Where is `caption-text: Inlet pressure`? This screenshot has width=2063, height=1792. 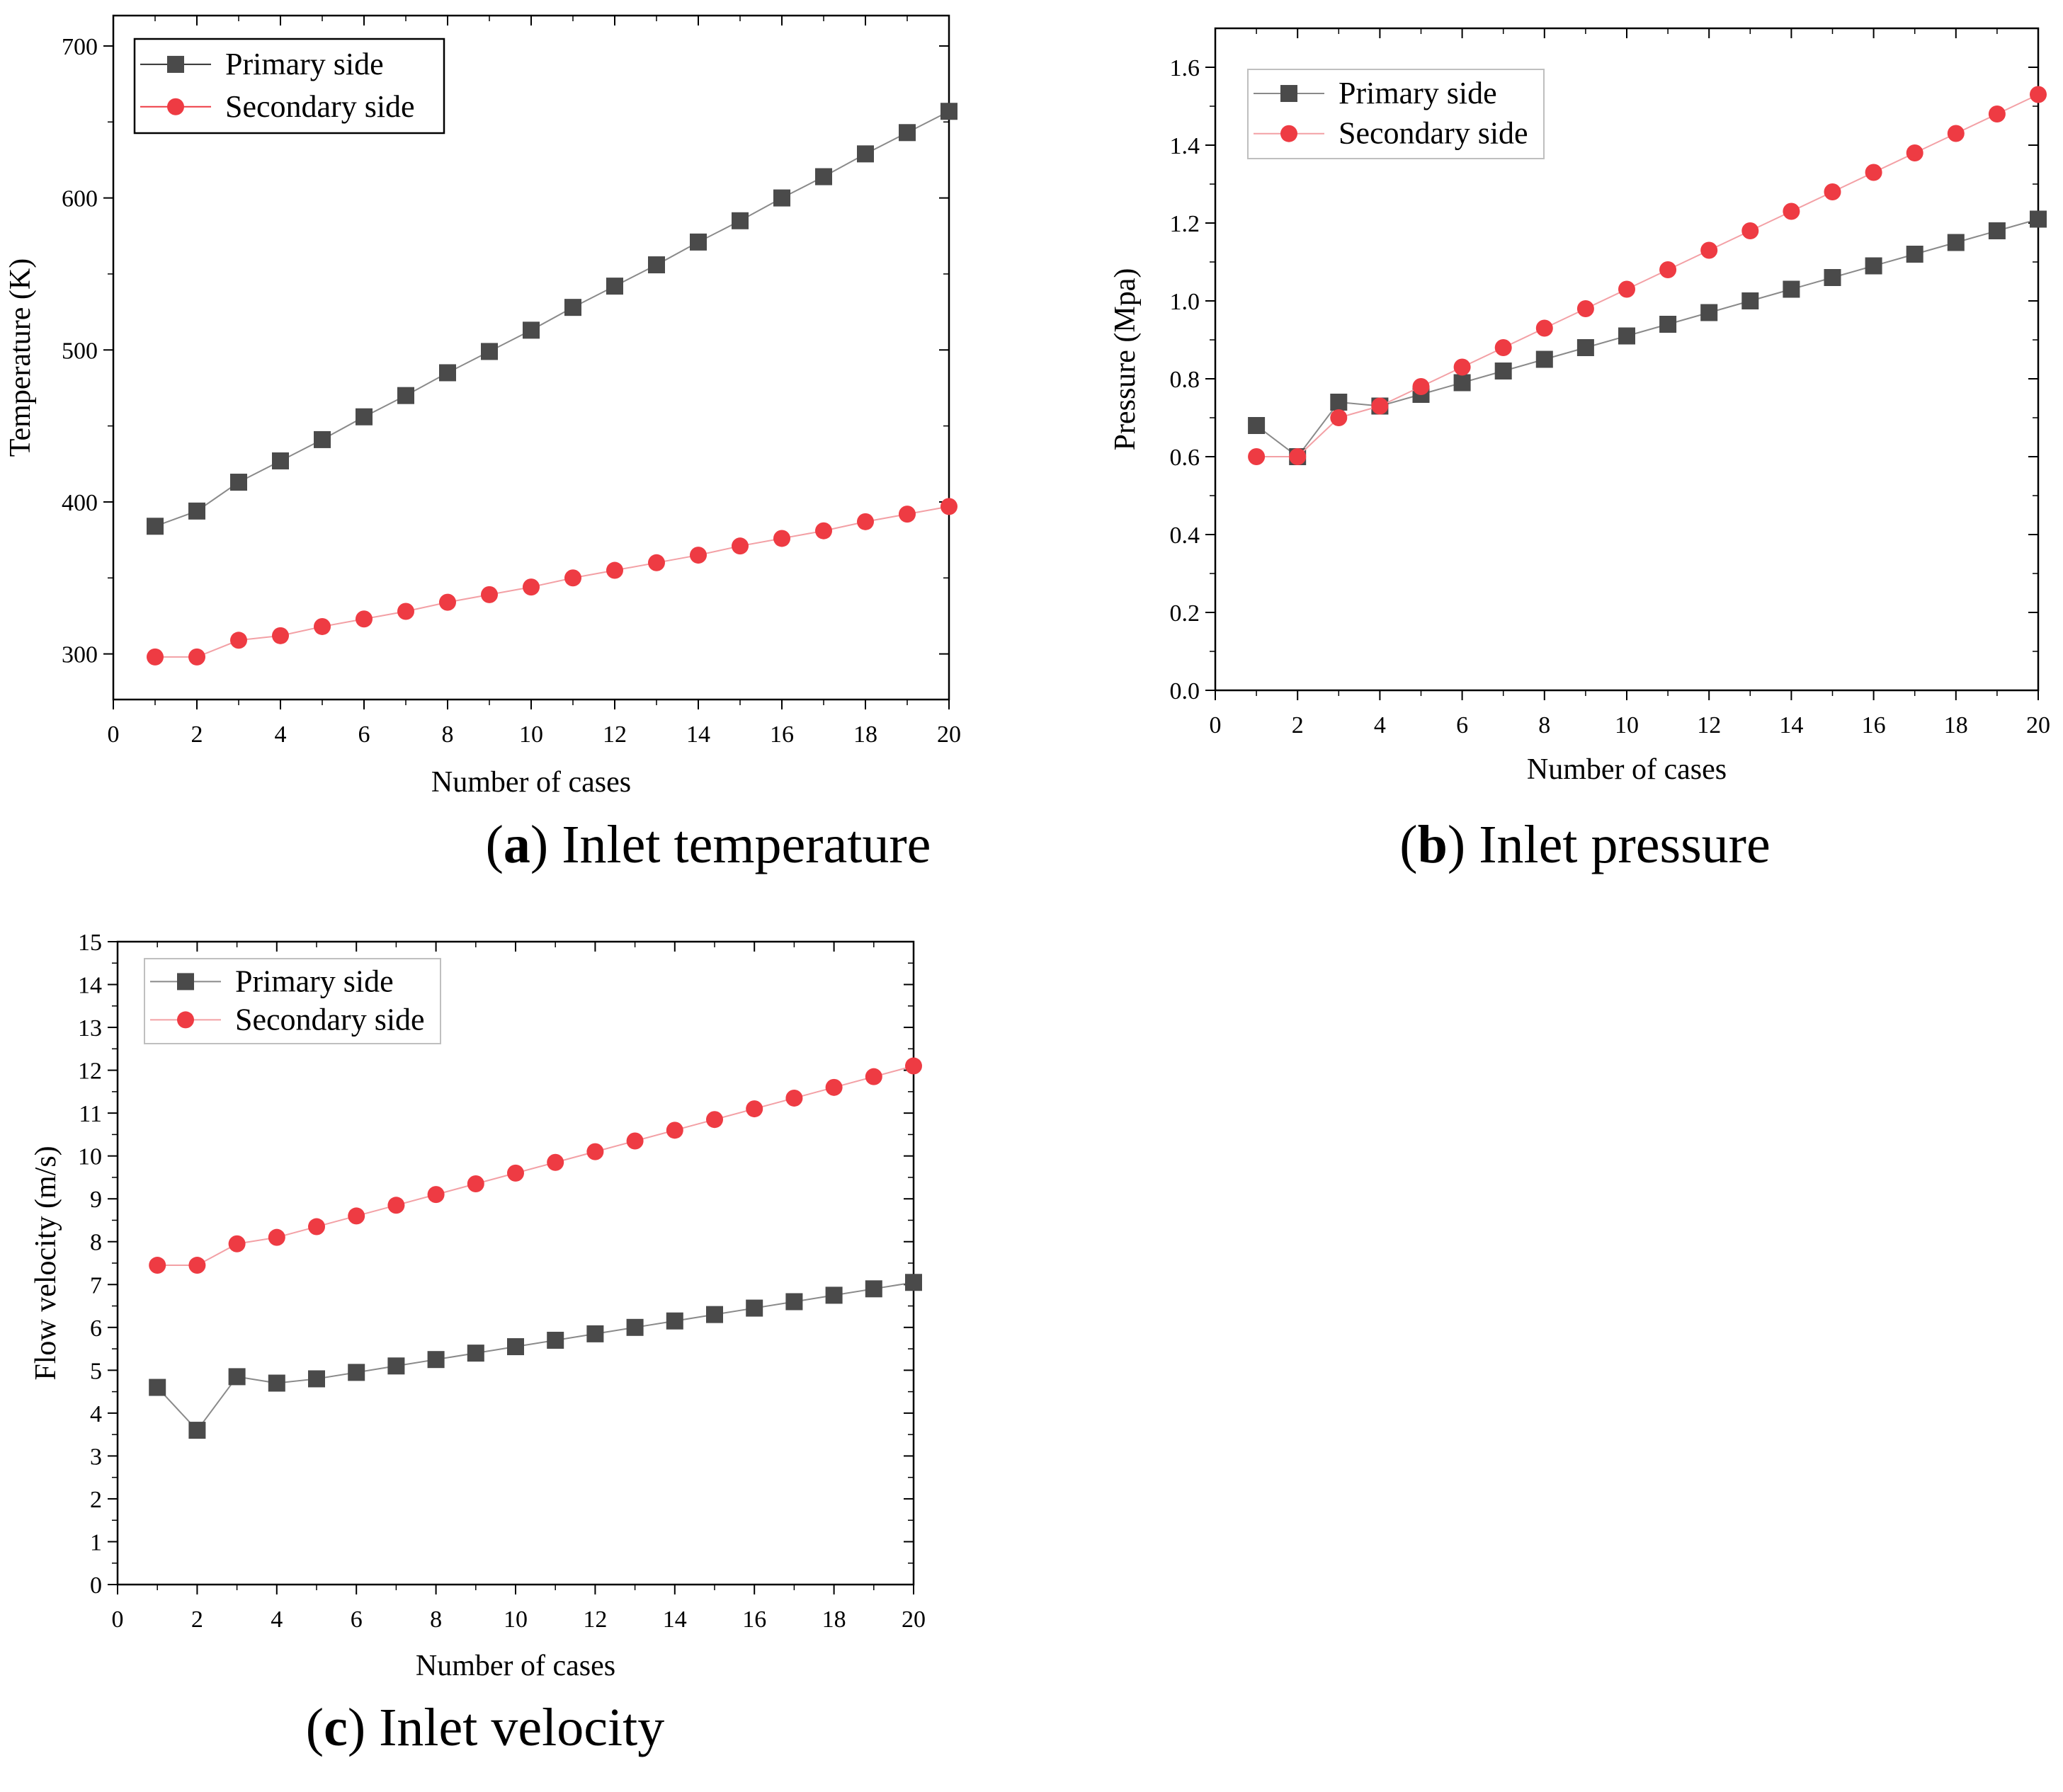 caption-text: Inlet pressure is located at coordinates (1625, 844).